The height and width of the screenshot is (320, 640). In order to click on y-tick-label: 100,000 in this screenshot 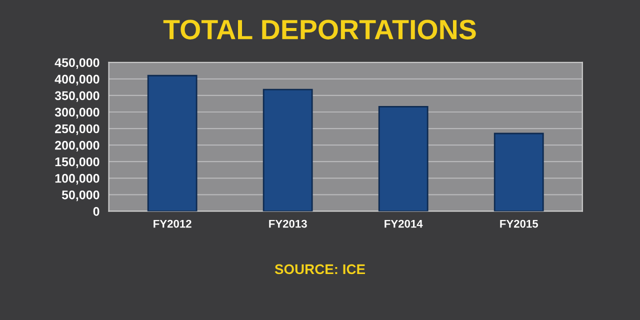, I will do `click(77, 179)`.